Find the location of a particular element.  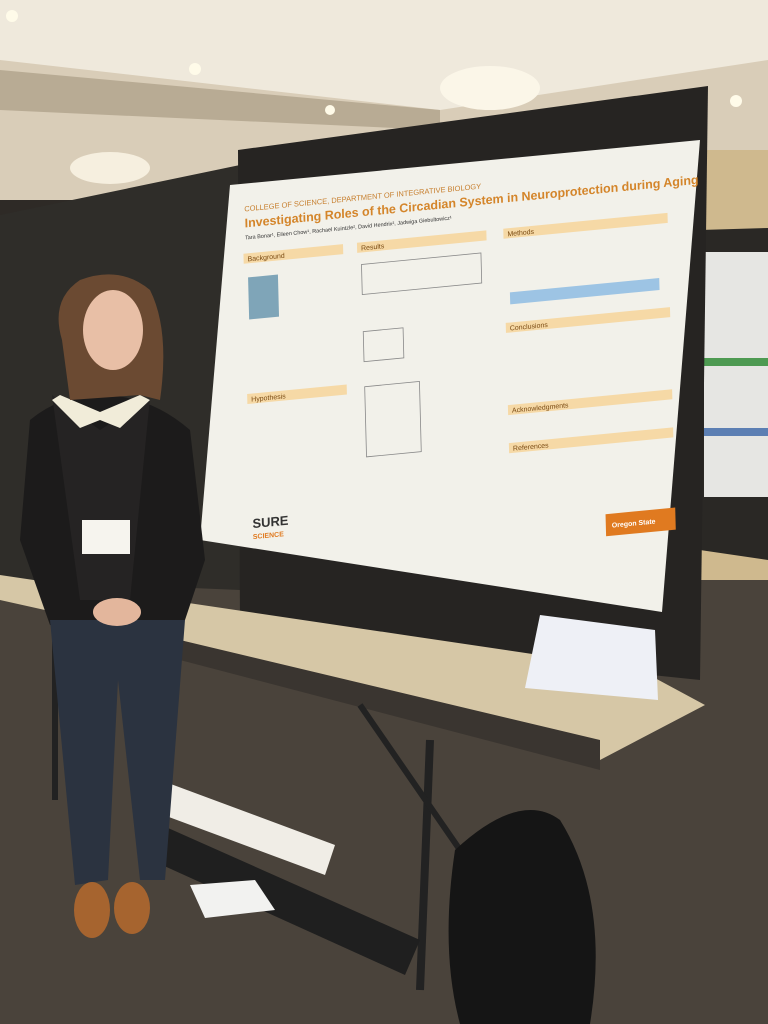

table-edge is located at coordinates (390, 705).